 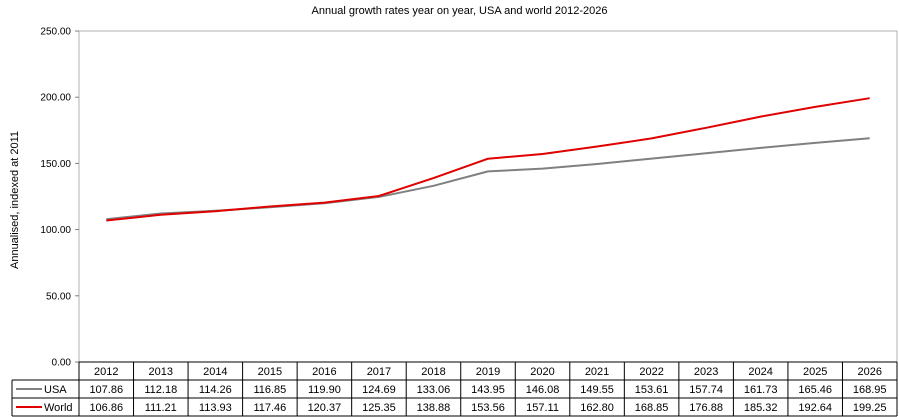 What do you see at coordinates (488, 390) in the screenshot?
I see `data-label-usa: 143.95` at bounding box center [488, 390].